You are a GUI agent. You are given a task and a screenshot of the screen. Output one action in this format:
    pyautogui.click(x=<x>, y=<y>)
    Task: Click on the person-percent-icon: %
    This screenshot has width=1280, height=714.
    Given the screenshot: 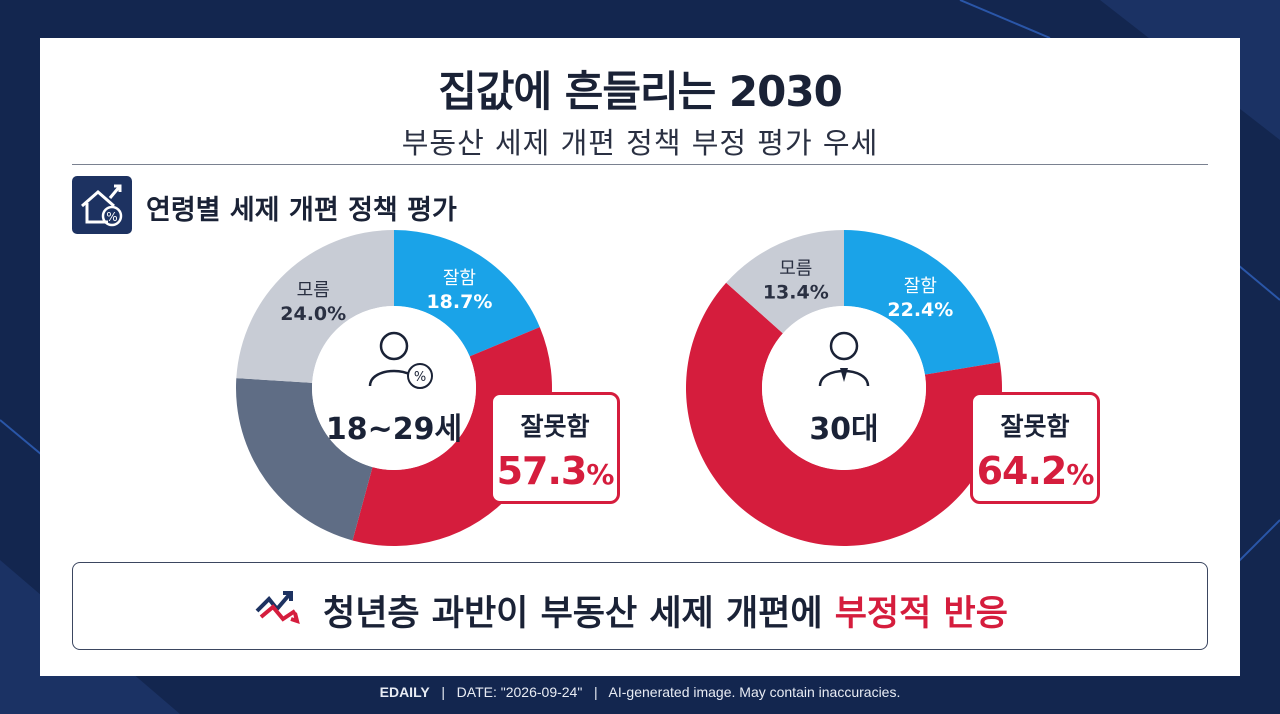 What is the action you would take?
    pyautogui.click(x=400, y=360)
    